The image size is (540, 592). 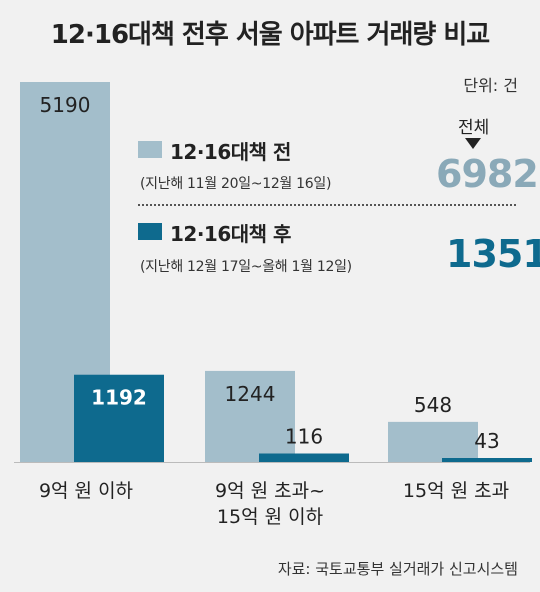 I want to click on data-label-before-1: 1244, so click(x=250, y=394).